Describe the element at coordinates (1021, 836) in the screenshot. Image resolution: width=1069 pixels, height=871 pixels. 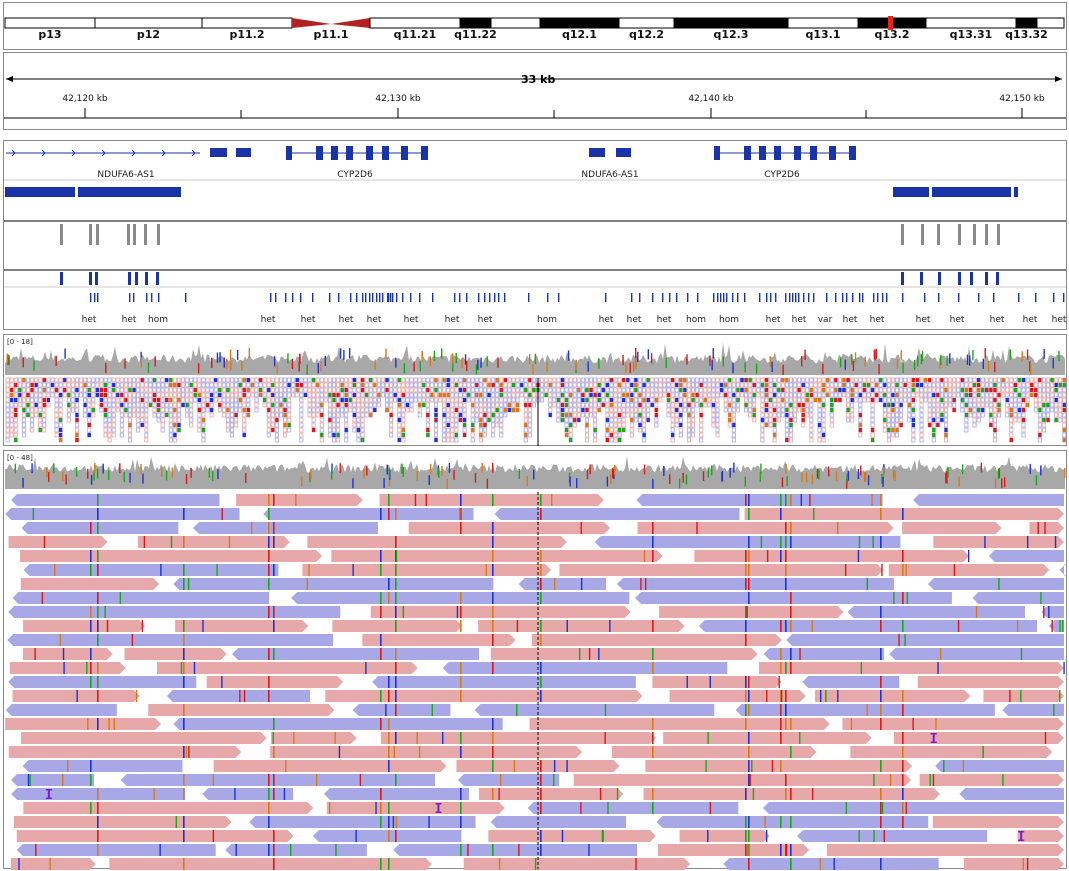
I see `insertion-marker` at that location.